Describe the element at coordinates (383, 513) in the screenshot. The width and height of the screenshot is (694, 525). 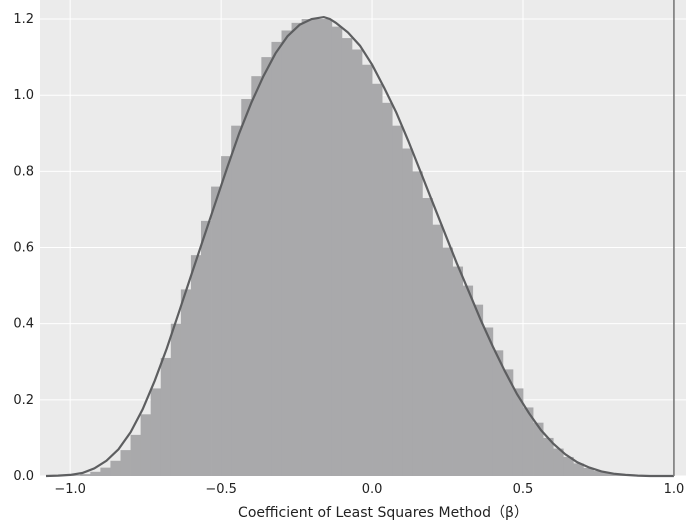
I see `x-axis-title: Coefficient of Least Squares Method（β）` at that location.